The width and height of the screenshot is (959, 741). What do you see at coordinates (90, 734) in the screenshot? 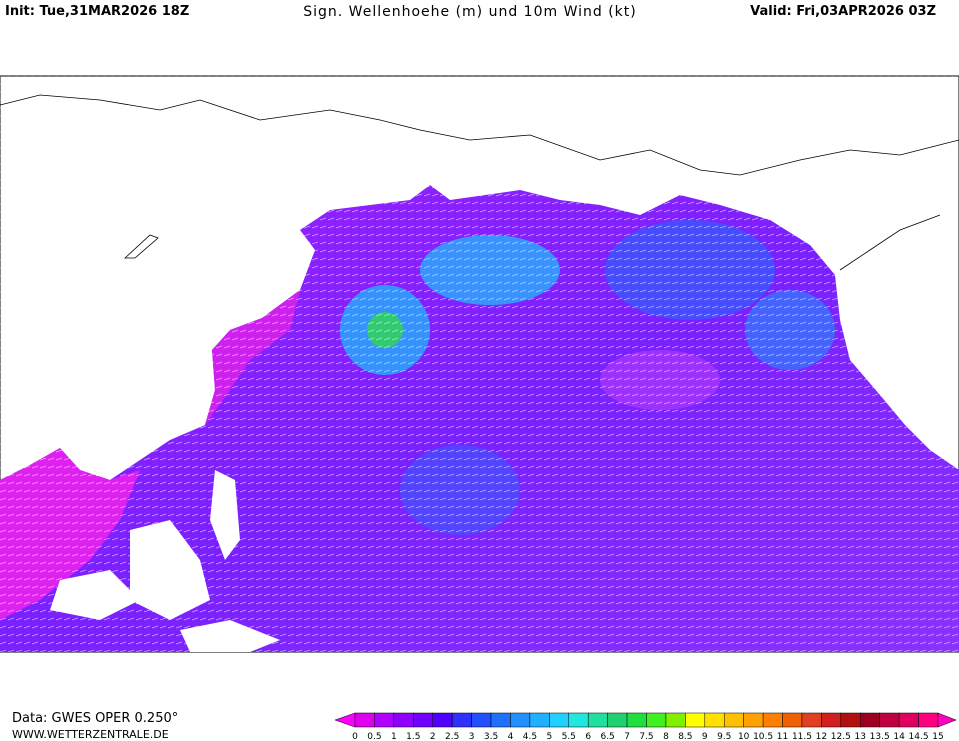
I see `website: WWW.WETTERZENTRALE.DE` at bounding box center [90, 734].